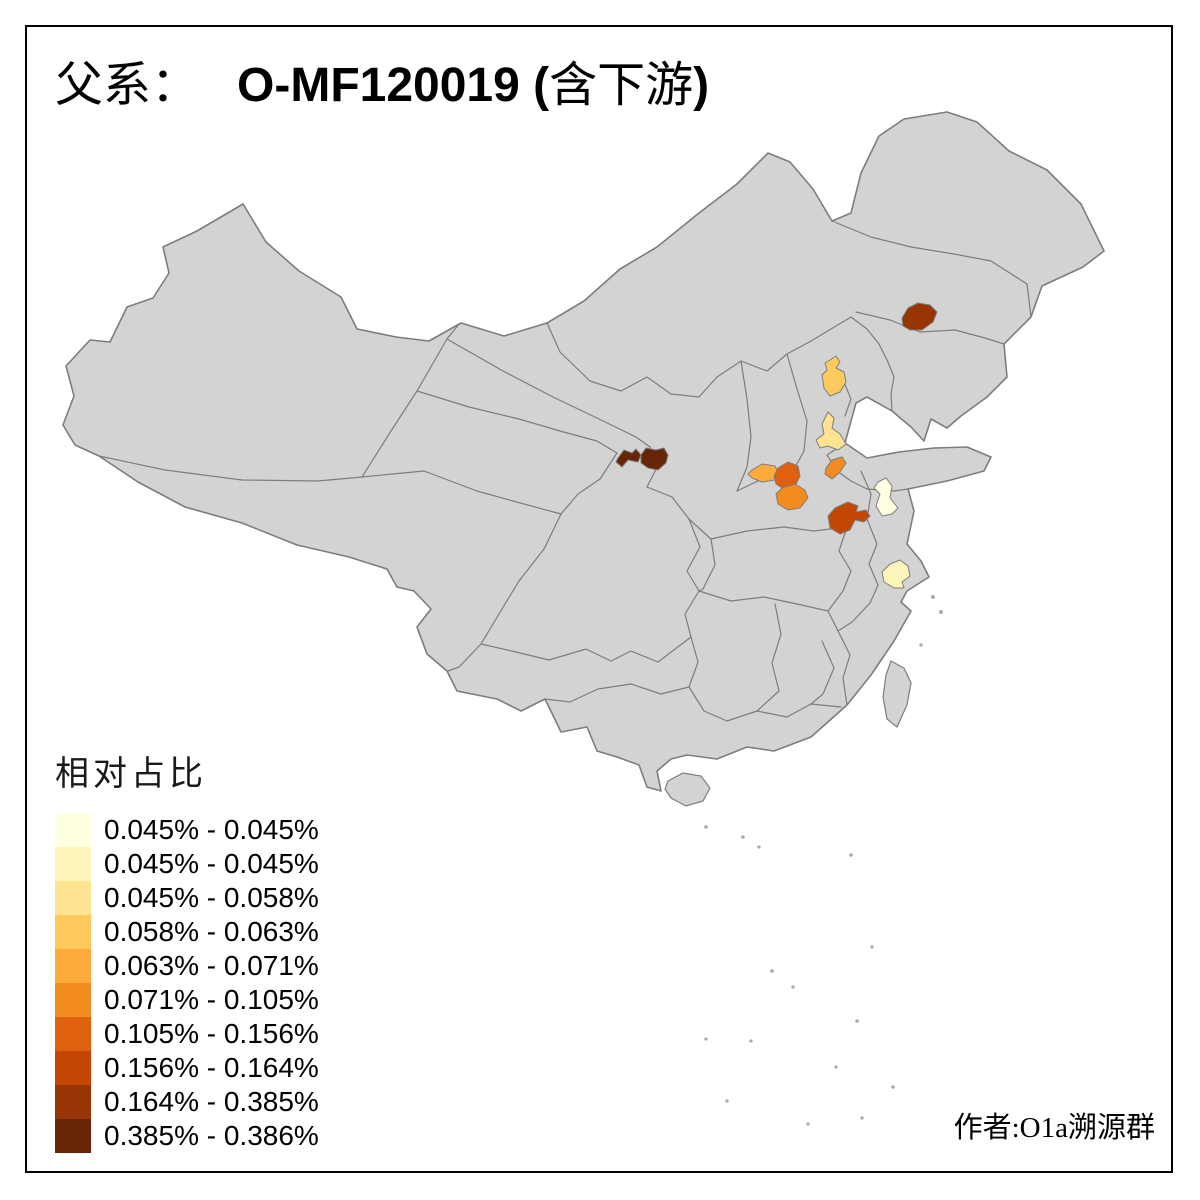 The height and width of the screenshot is (1200, 1200). What do you see at coordinates (211, 1033) in the screenshot?
I see `legend-label: 0.105% - 0.156%` at bounding box center [211, 1033].